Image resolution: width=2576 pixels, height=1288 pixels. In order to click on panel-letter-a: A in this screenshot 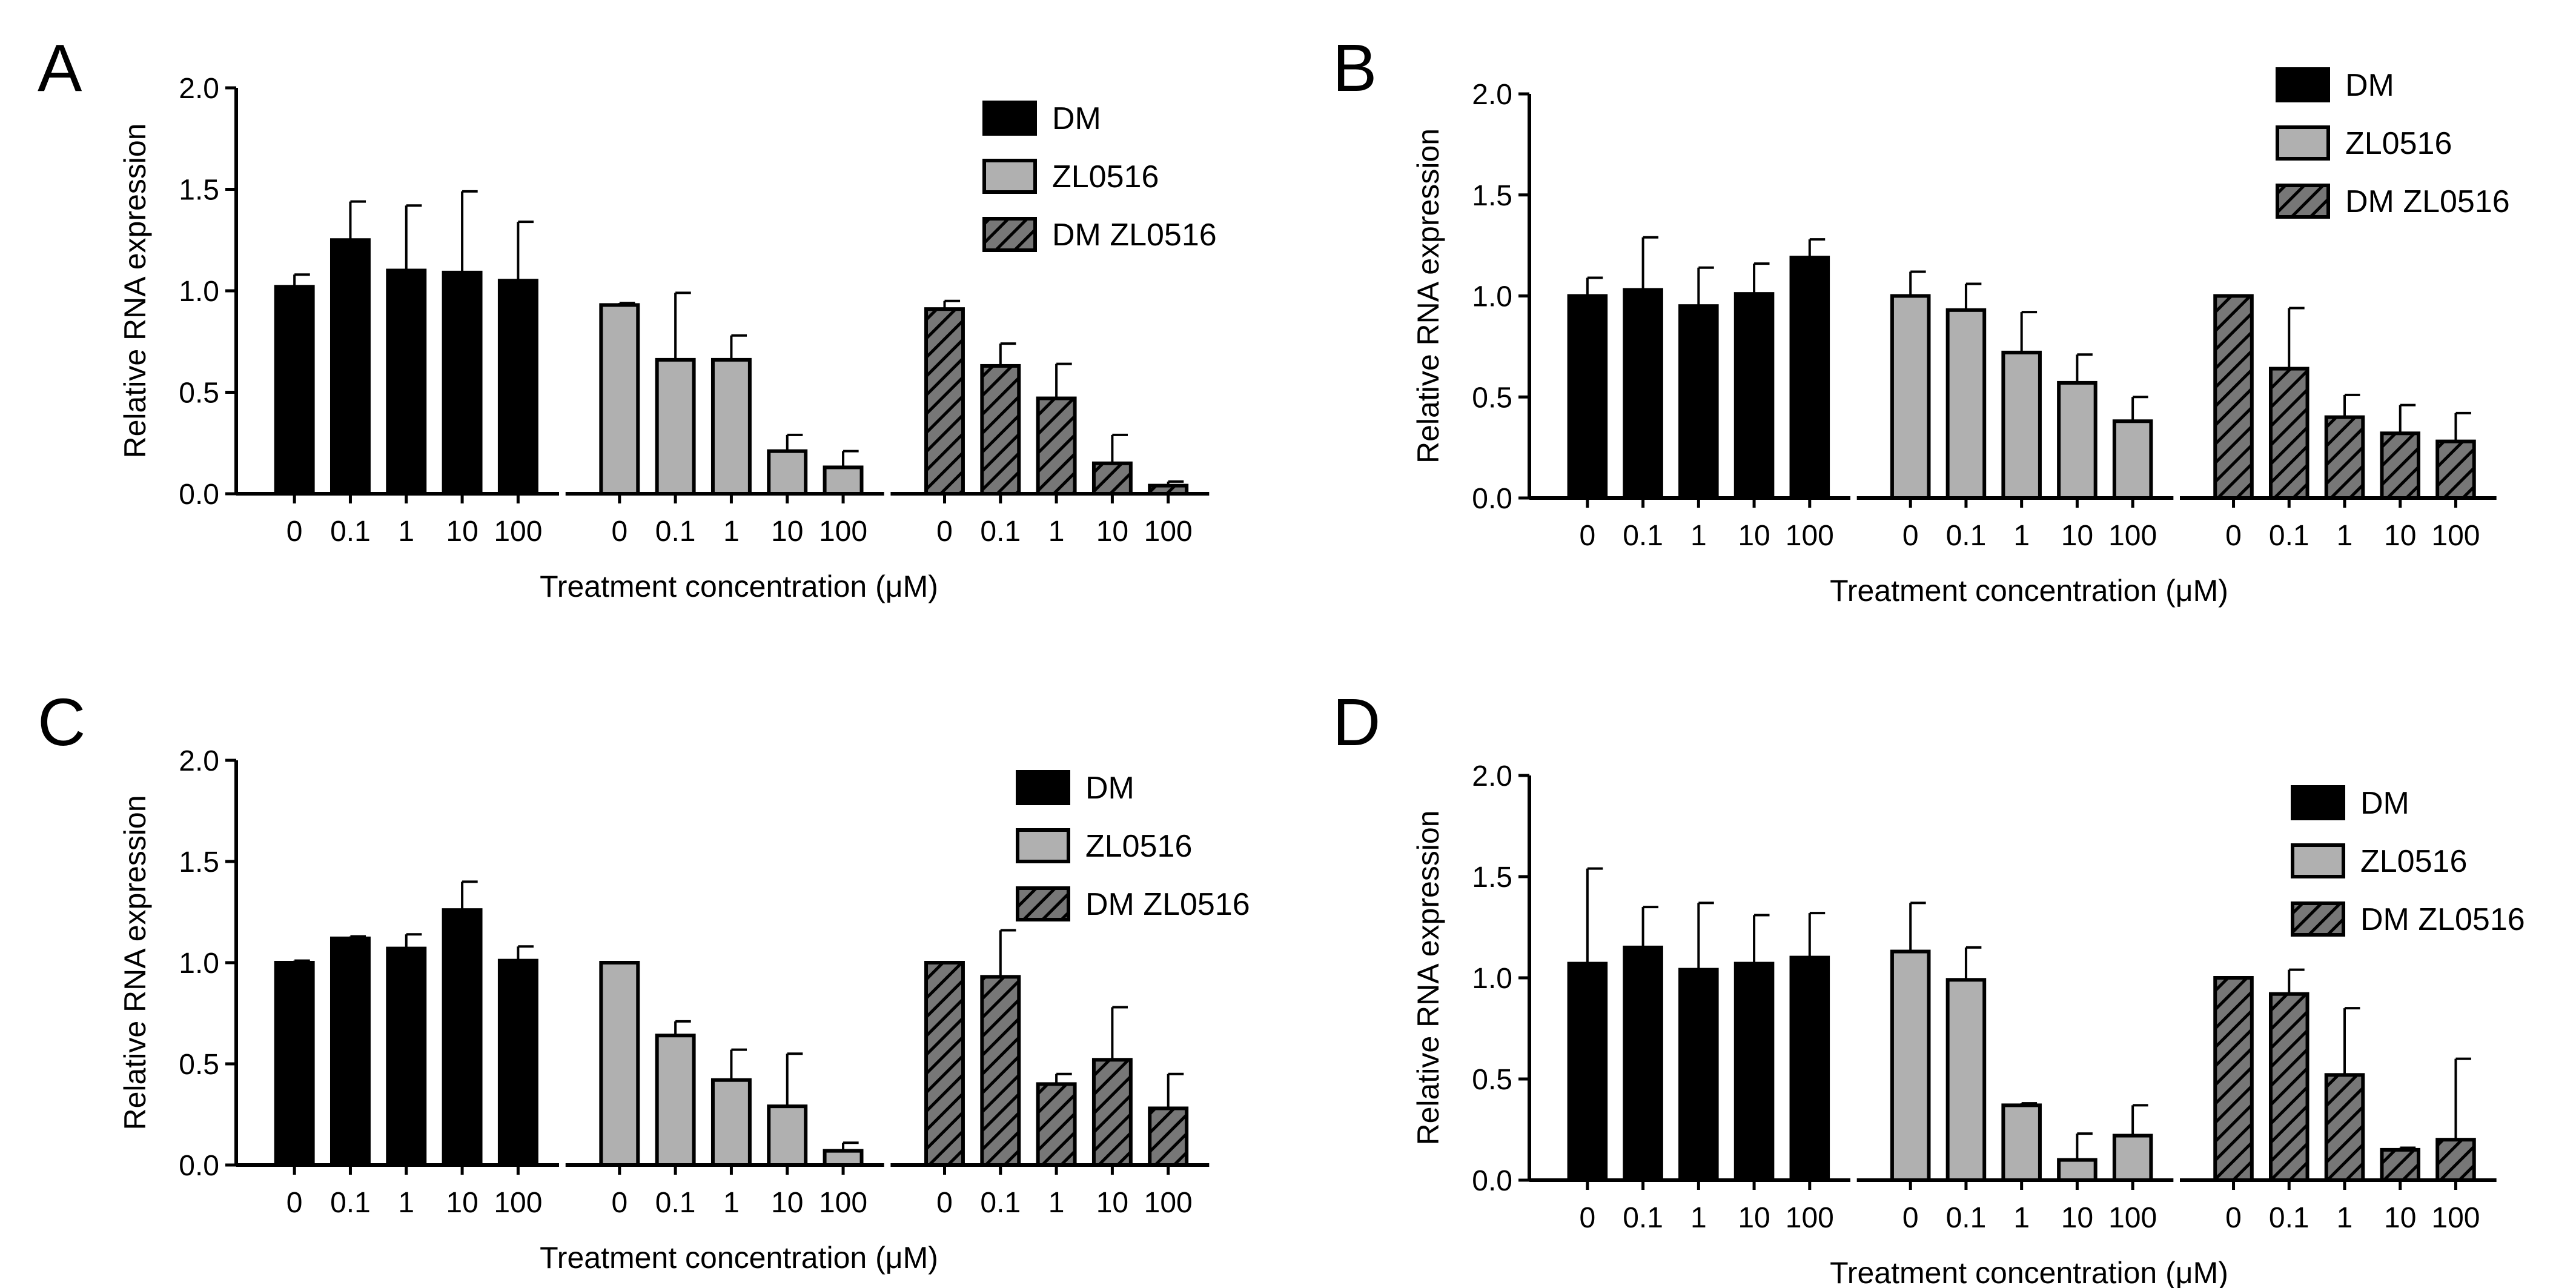, I will do `click(60, 68)`.